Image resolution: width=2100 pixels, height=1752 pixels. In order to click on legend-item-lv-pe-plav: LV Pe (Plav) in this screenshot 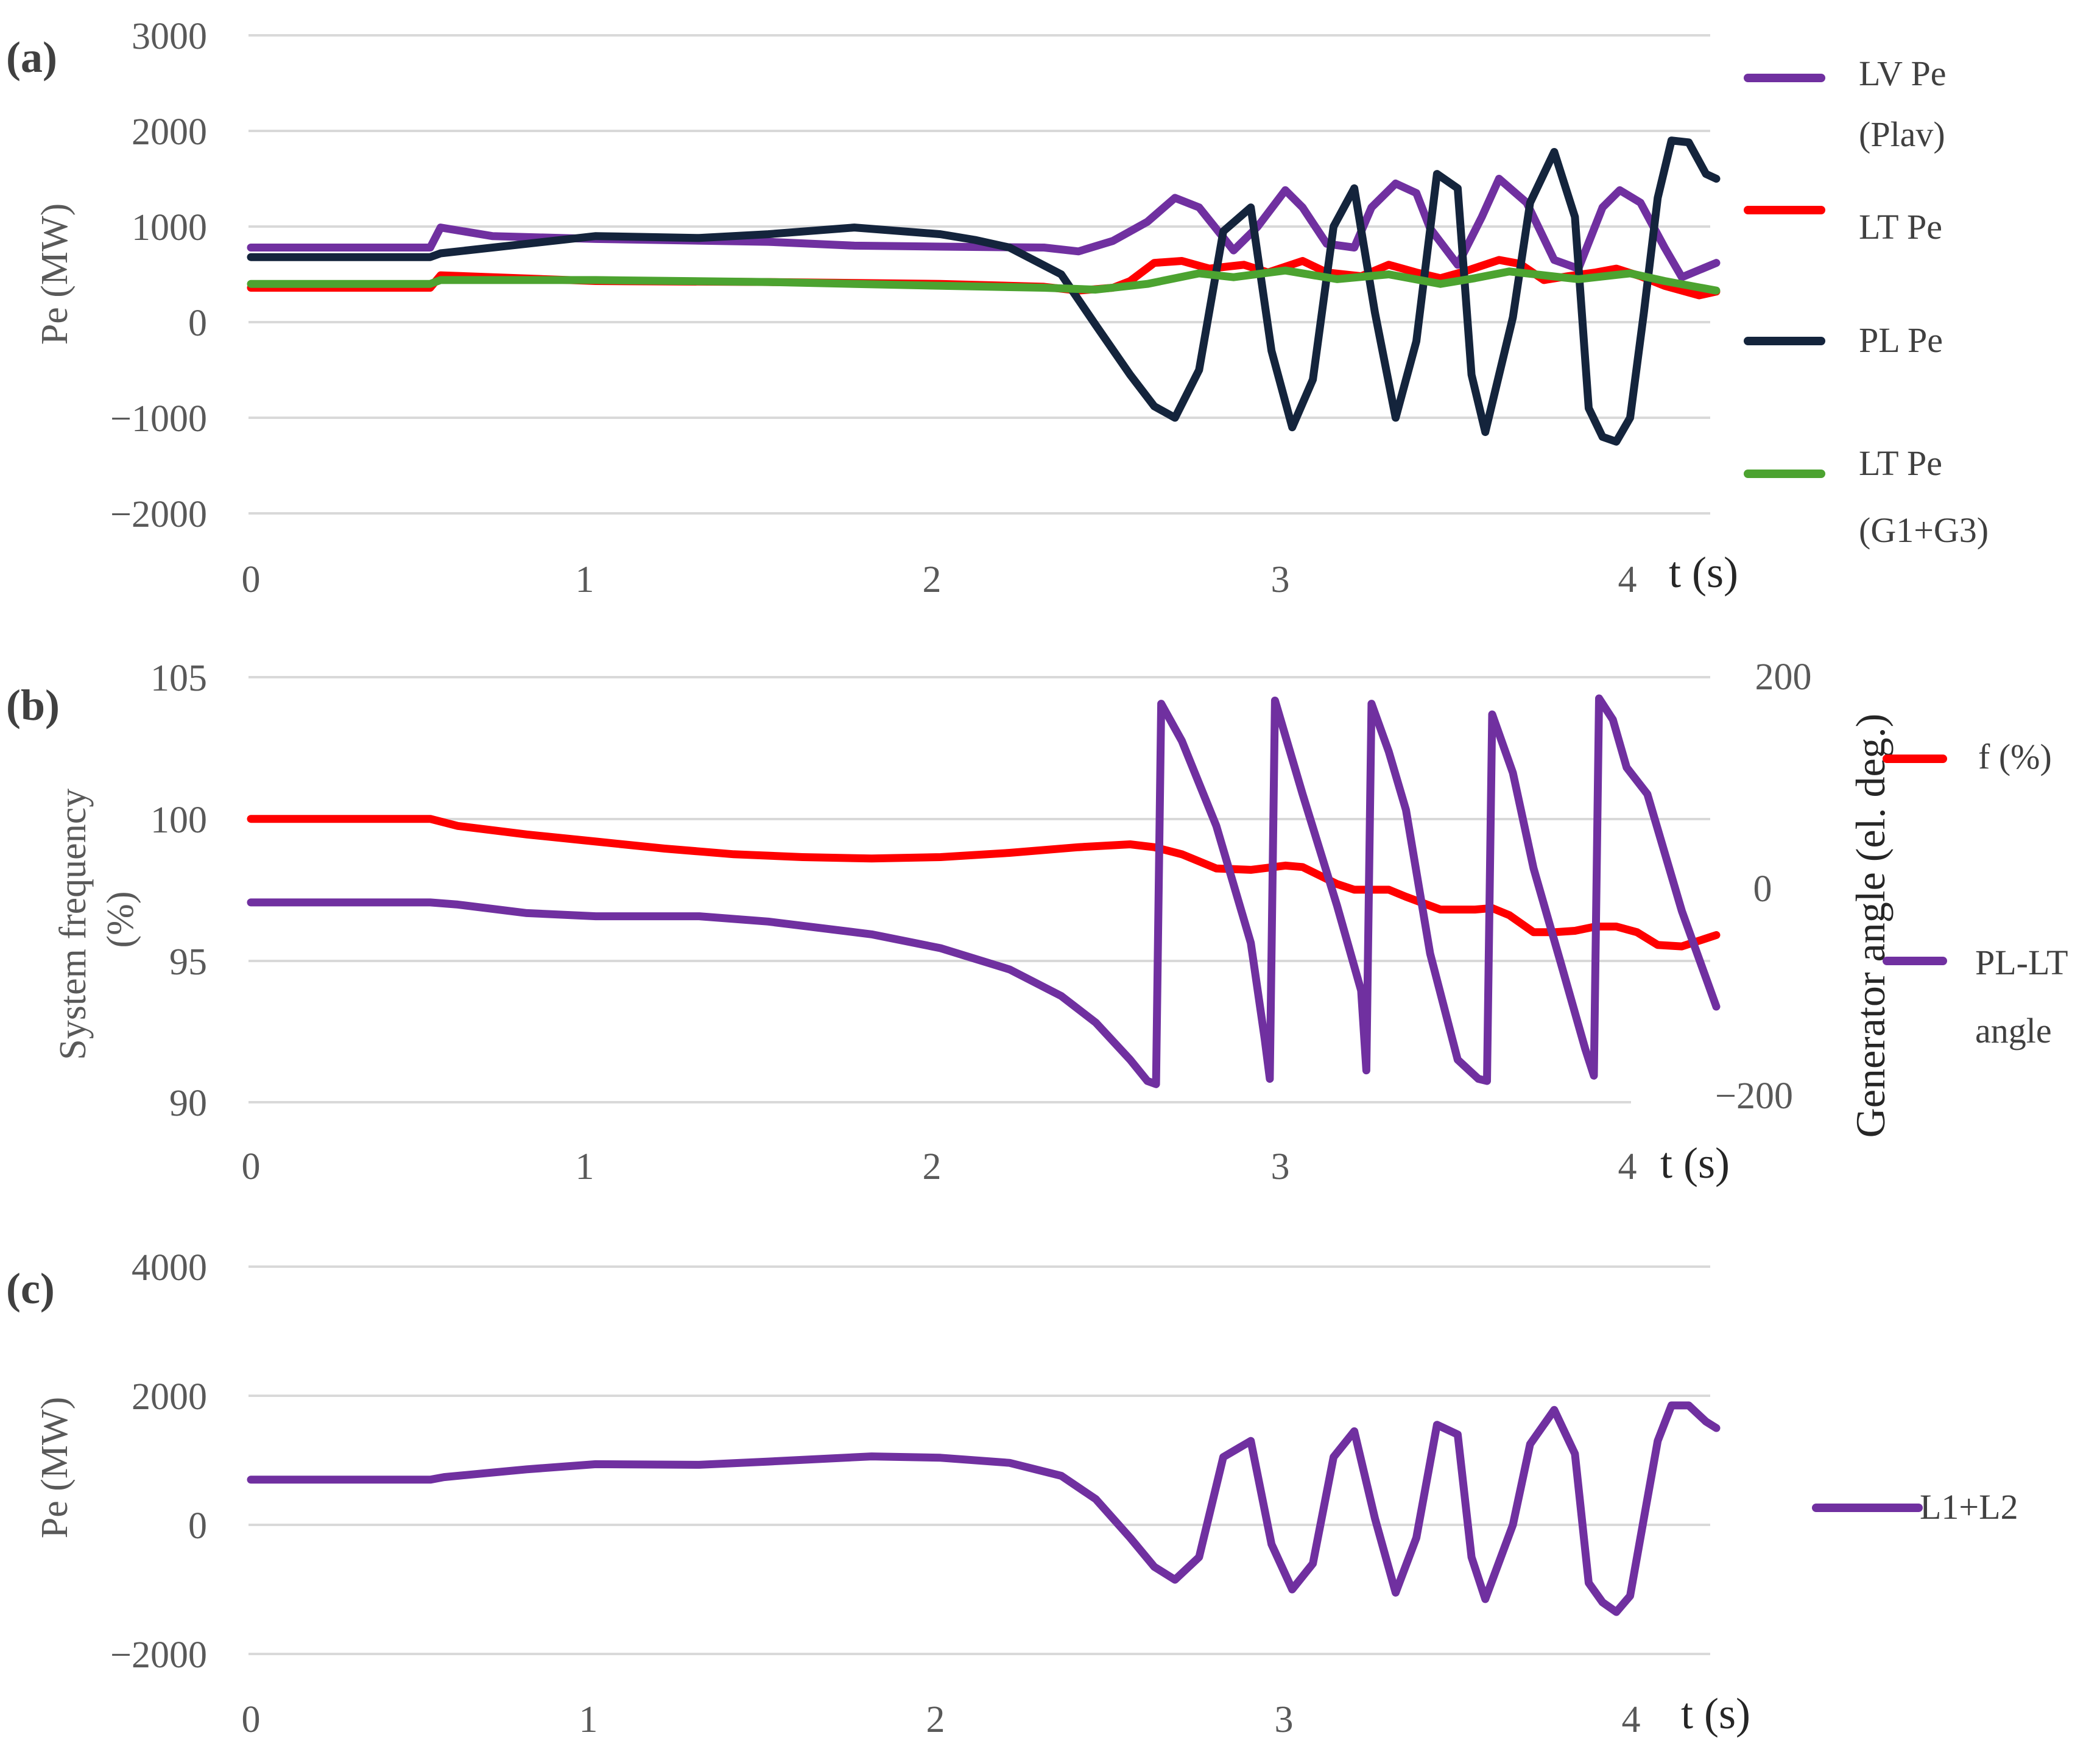, I will do `click(1845, 104)`.